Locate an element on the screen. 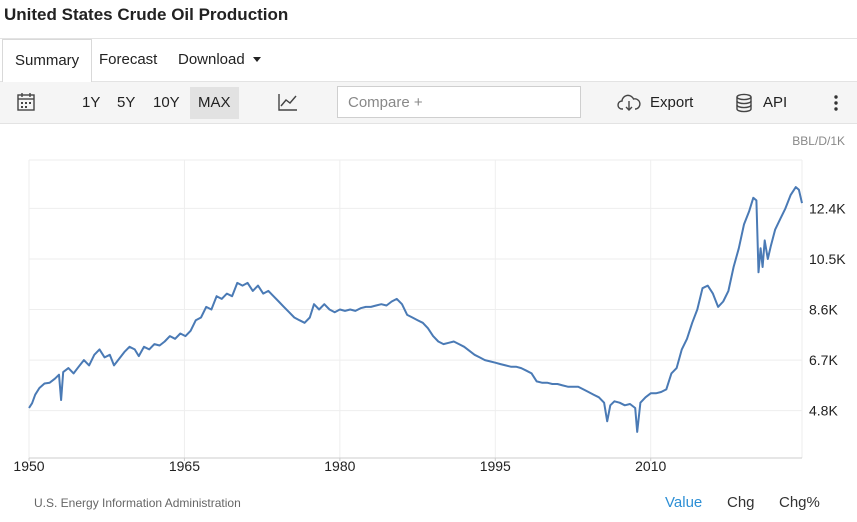  tab-summary: Summary is located at coordinates (47, 61).